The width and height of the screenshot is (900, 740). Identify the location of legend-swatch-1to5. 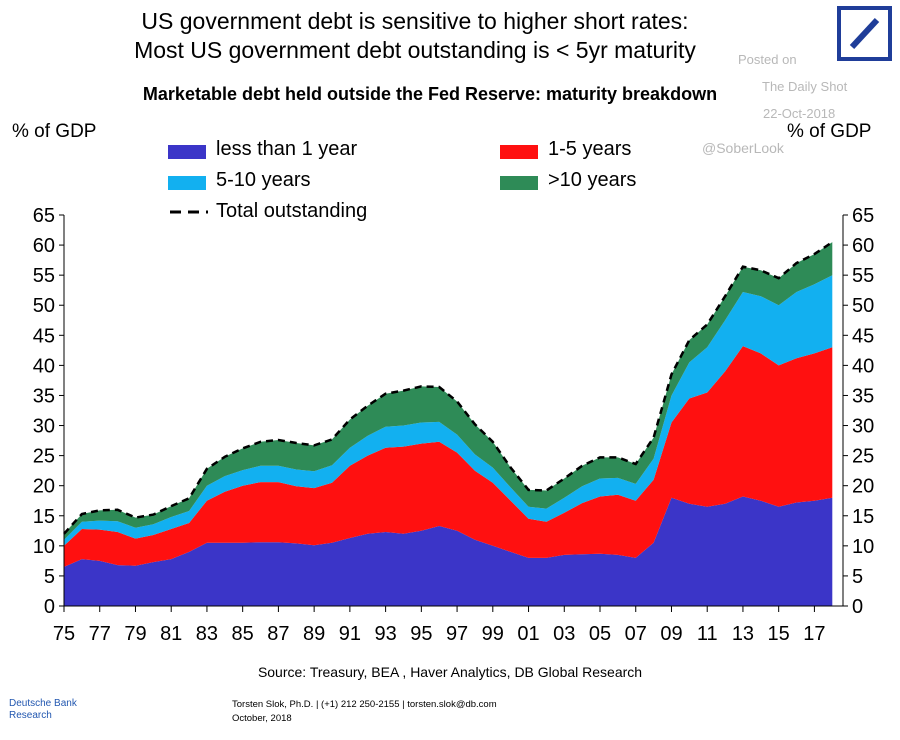
(519, 152).